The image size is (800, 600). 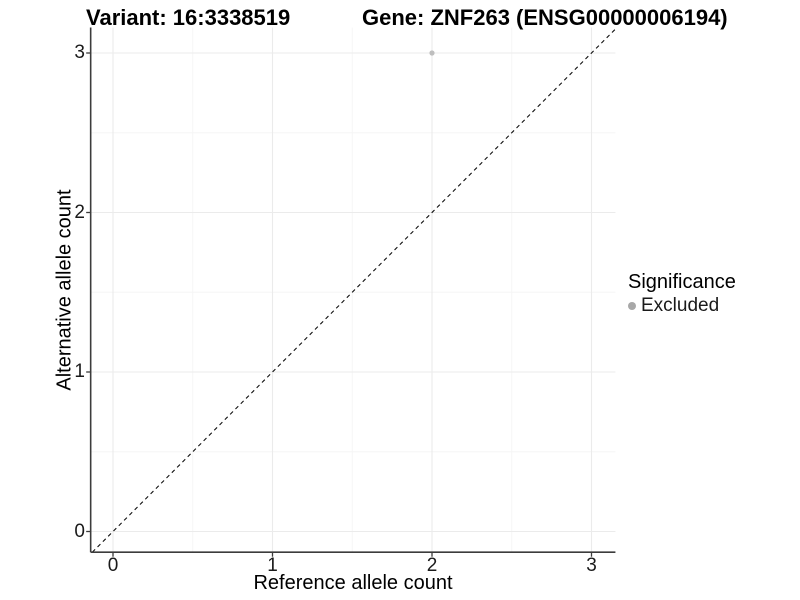 I want to click on legend-entry-label: Excluded, so click(x=680, y=305).